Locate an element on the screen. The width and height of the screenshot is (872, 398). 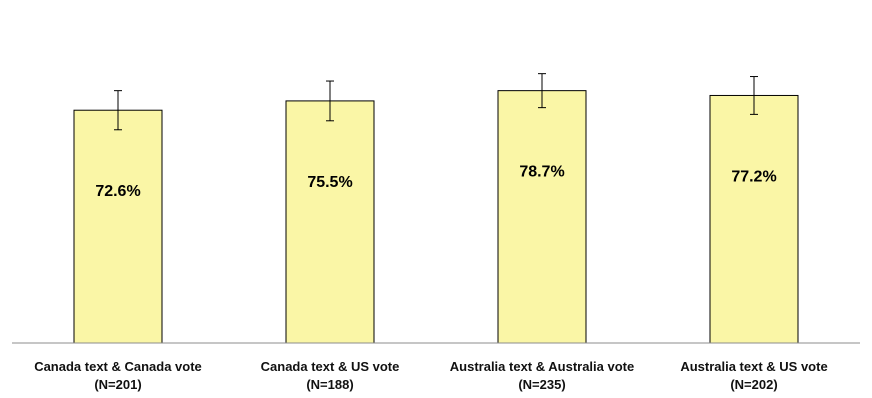
category-label-1-n: (N=201) is located at coordinates (117, 384).